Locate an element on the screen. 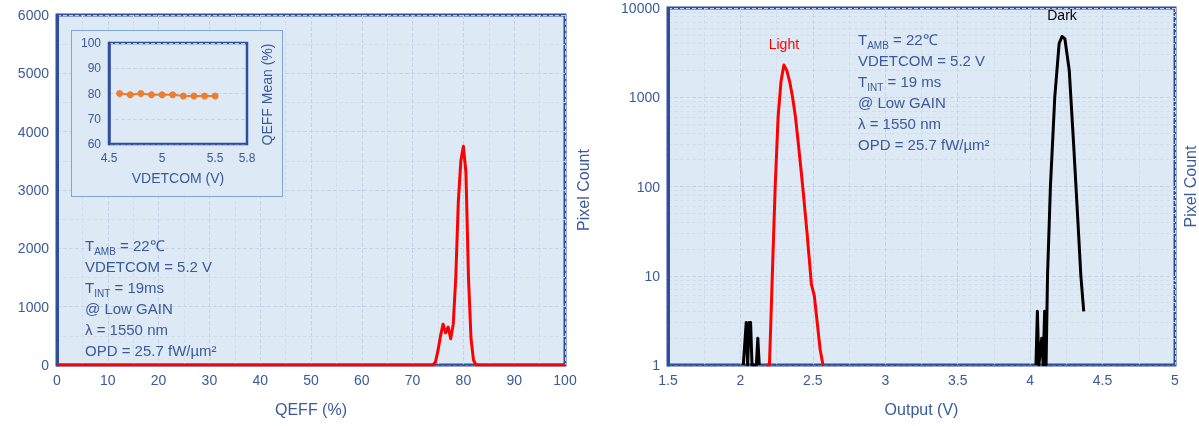  x-tick-label: 4 is located at coordinates (1030, 380).